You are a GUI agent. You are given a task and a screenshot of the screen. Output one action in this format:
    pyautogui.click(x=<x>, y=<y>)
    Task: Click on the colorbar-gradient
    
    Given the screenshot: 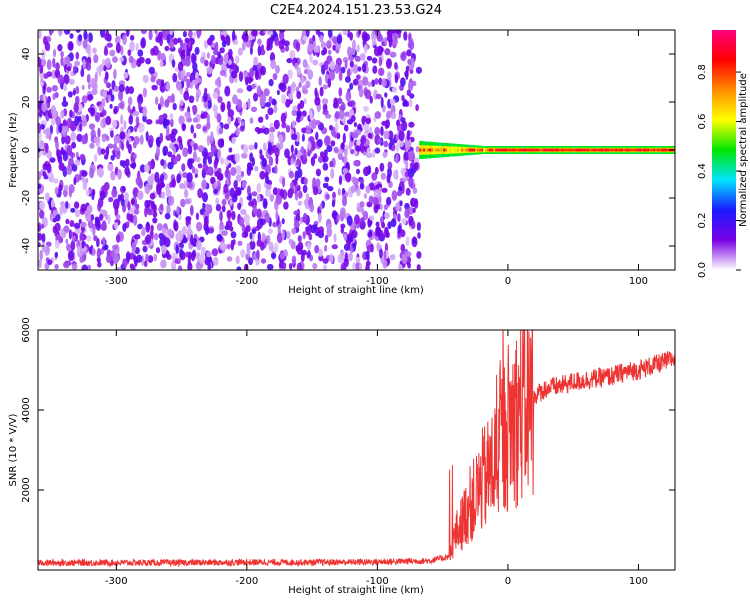 What is the action you would take?
    pyautogui.click(x=724, y=150)
    